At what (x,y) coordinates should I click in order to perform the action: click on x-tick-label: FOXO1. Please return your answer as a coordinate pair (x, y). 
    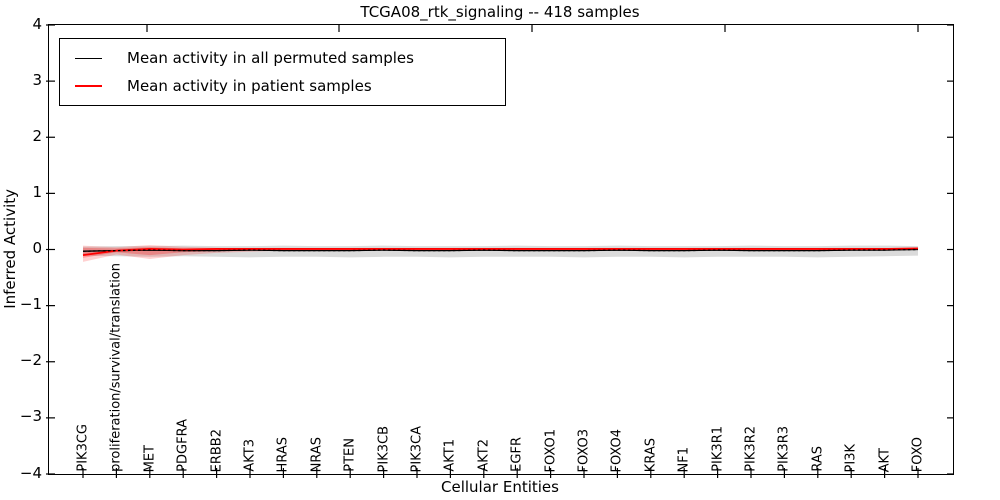
    Looking at the image, I should click on (551, 450).